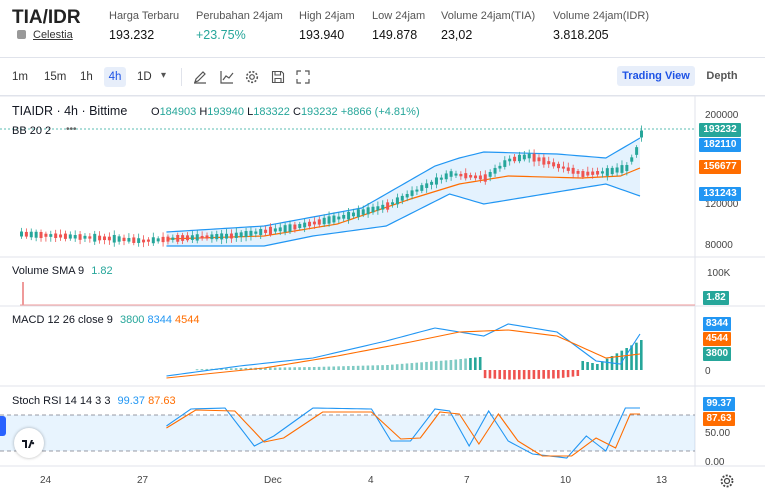 This screenshot has width=765, height=495. I want to click on fullscreen-icon, so click(303, 77).